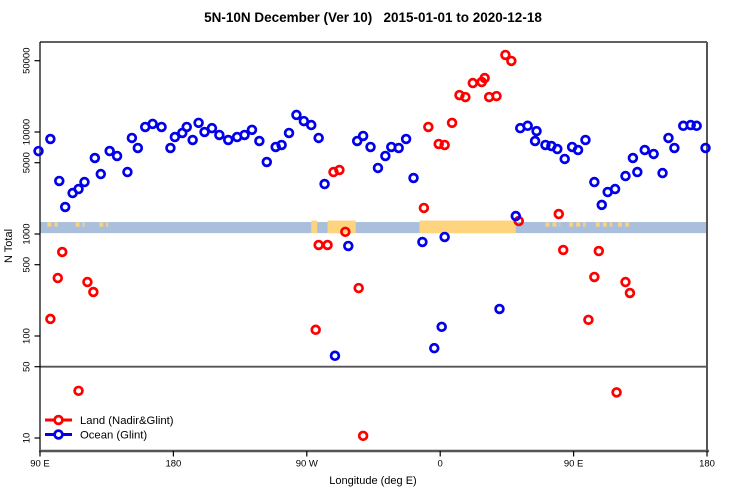 The width and height of the screenshot is (750, 500). I want to click on threshold-band, so click(373, 228).